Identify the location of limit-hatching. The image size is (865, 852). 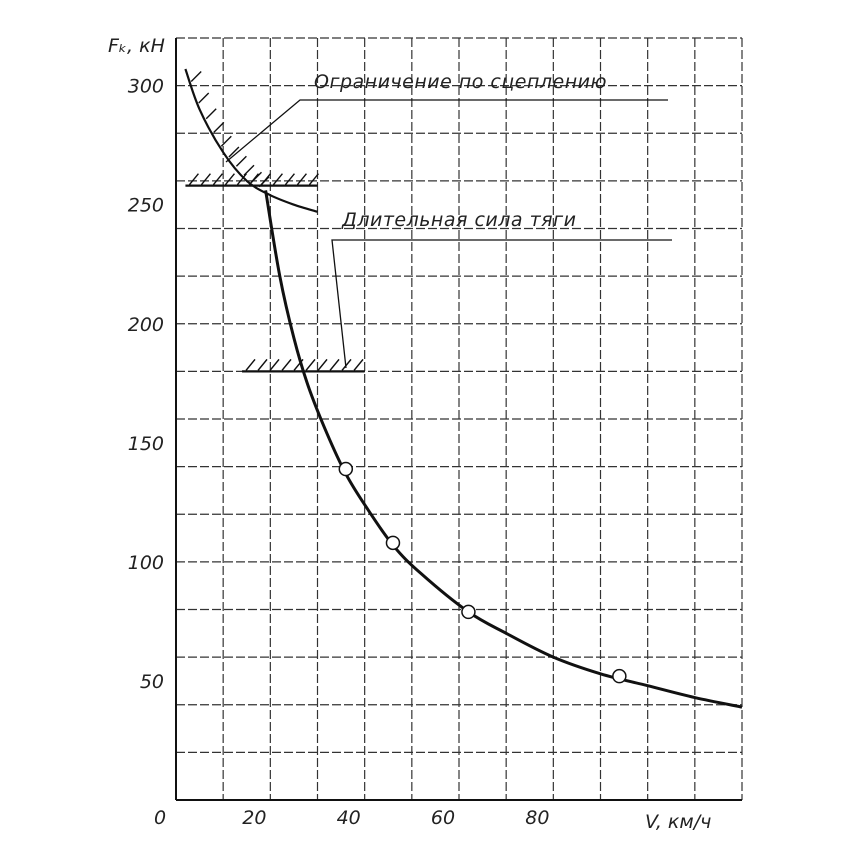
(275, 222).